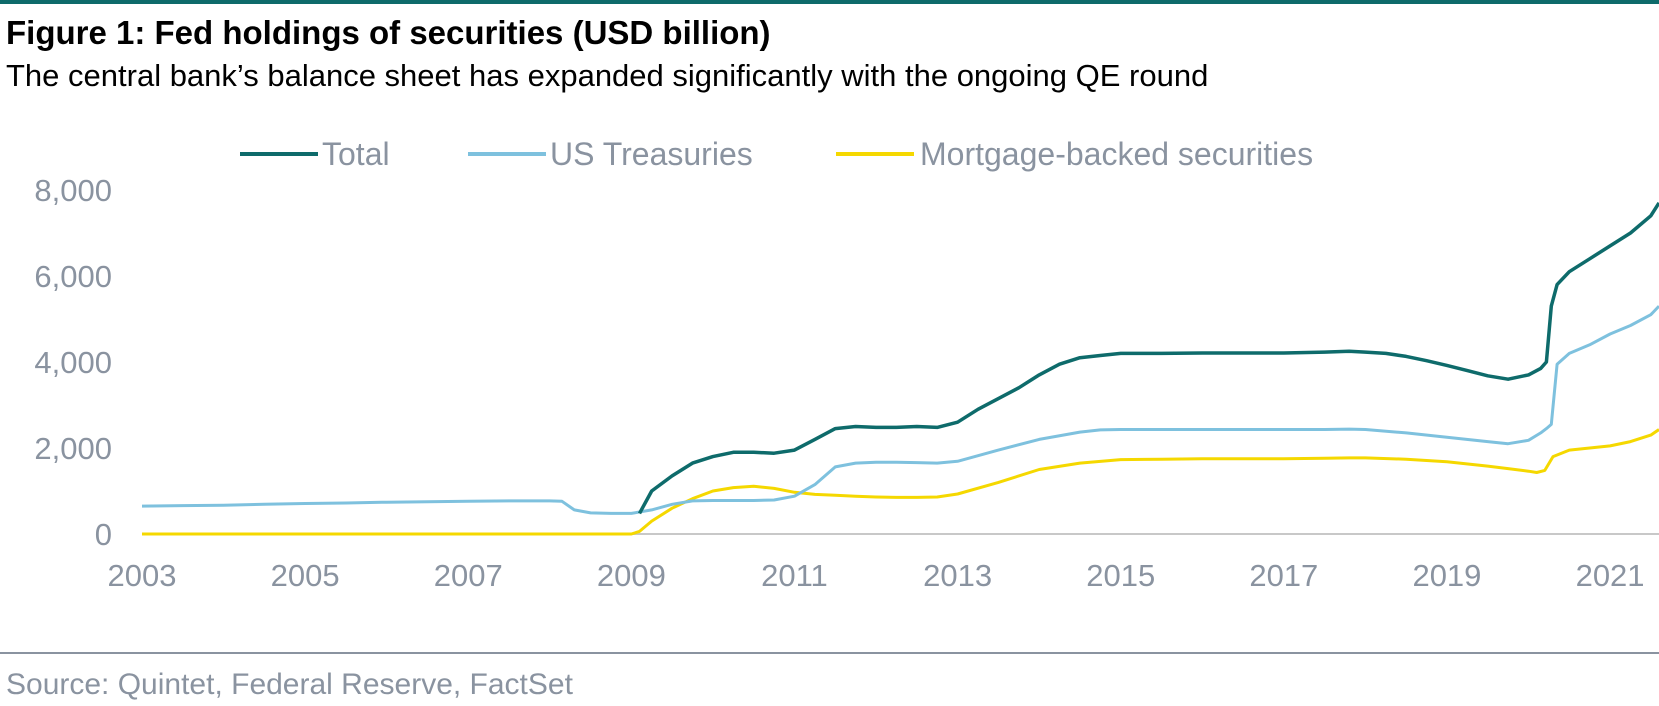 The image size is (1659, 706). Describe the element at coordinates (356, 154) in the screenshot. I see `legend-label-total: Total` at that location.